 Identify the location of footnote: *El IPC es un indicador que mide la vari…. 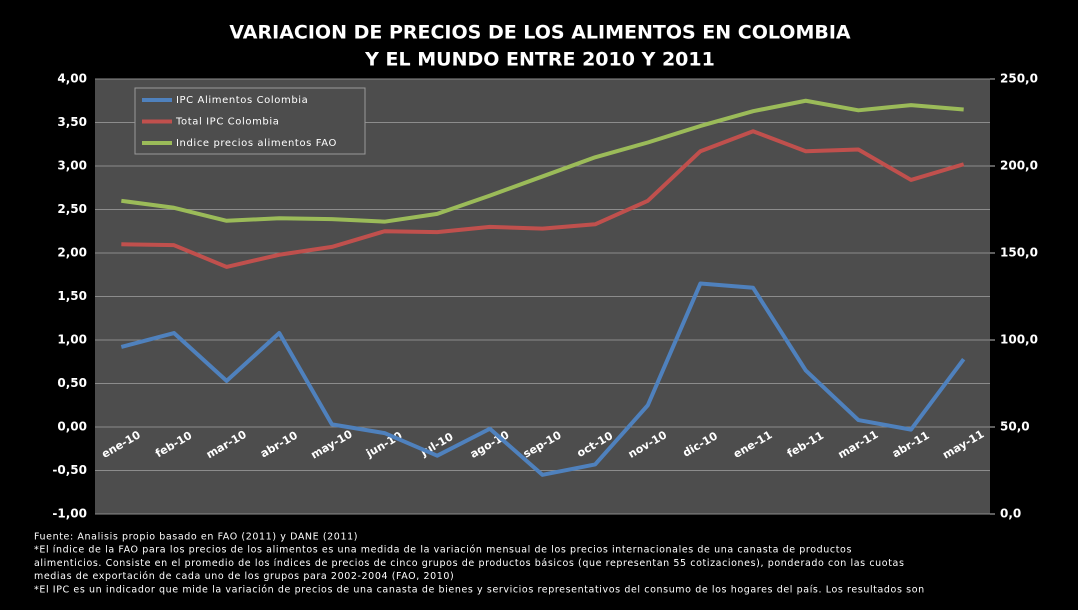
(479, 589).